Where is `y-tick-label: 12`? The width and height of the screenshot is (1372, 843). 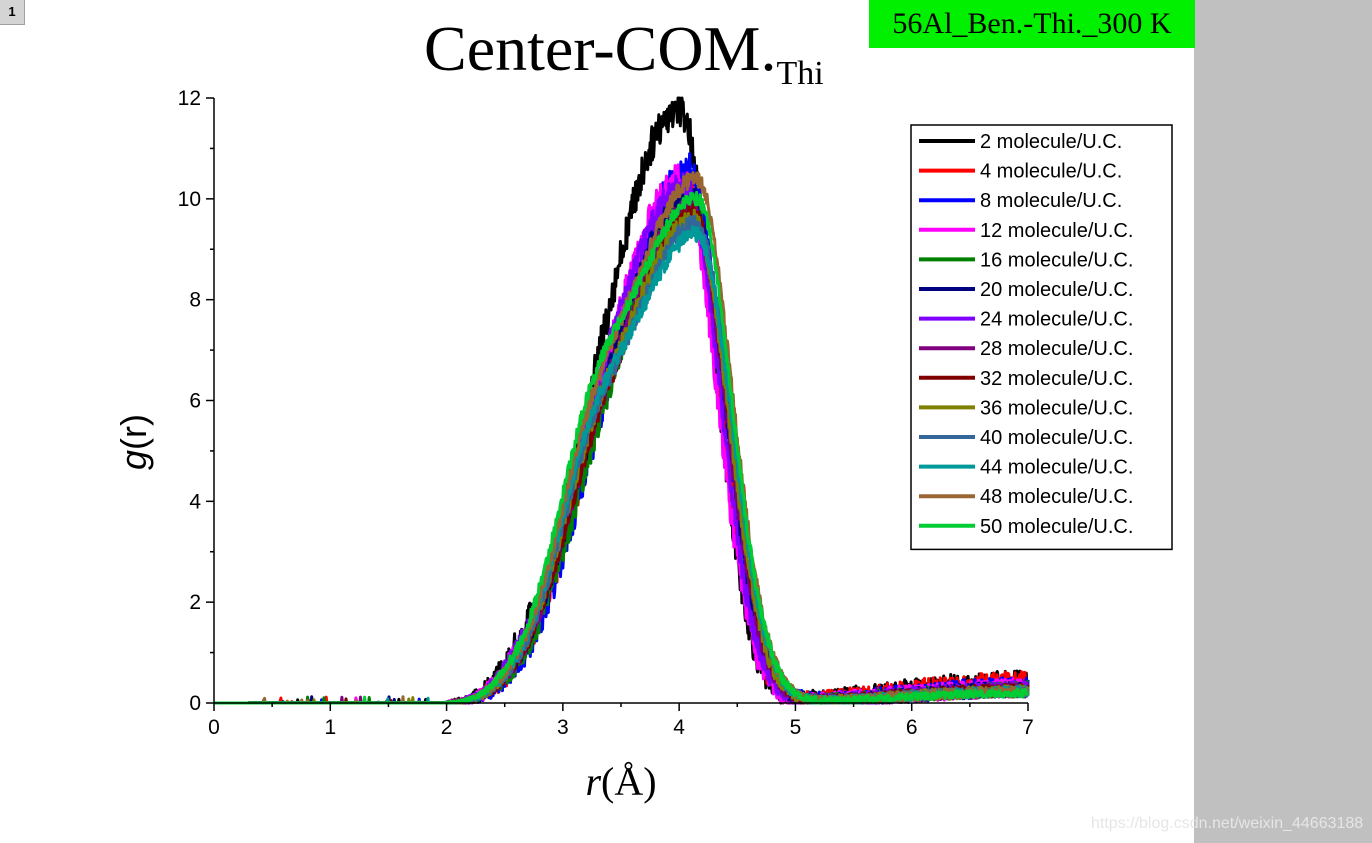
y-tick-label: 12 is located at coordinates (189, 98).